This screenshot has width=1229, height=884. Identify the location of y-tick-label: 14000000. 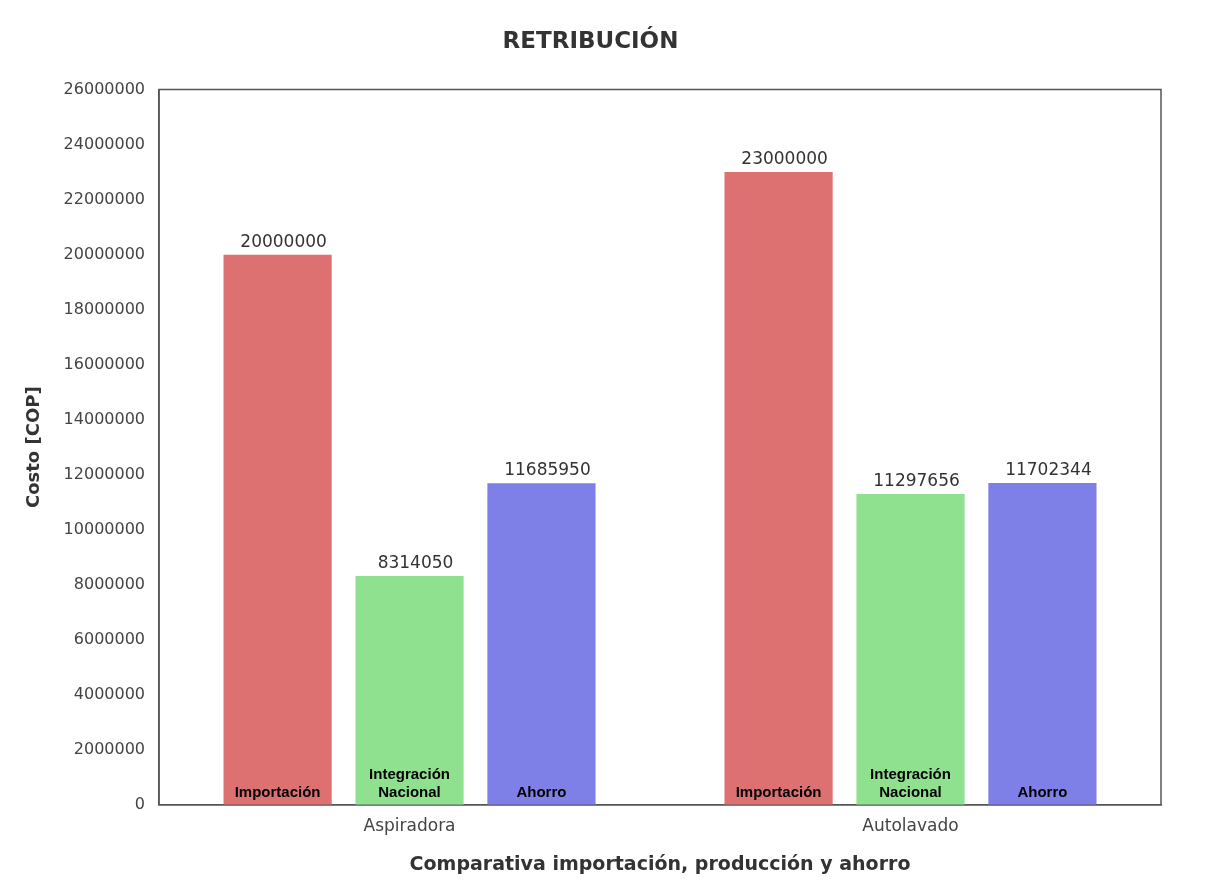
(104, 418).